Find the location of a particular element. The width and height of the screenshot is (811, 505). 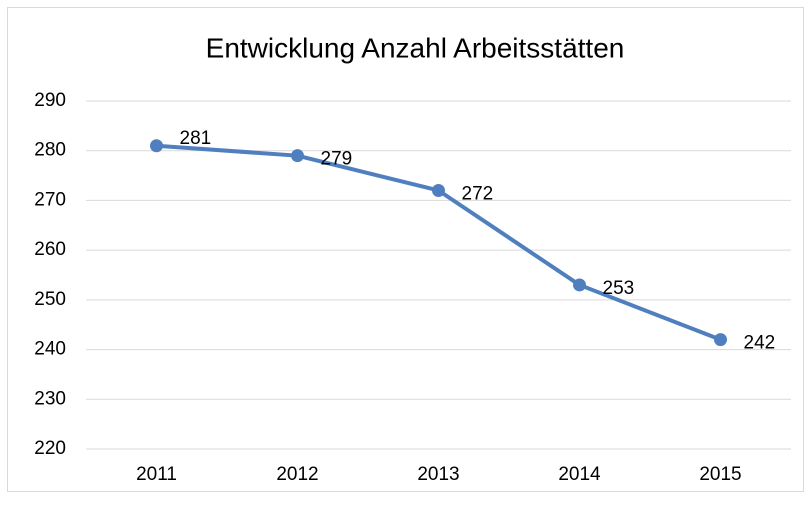

x-tick-label: 2013 is located at coordinates (438, 474).